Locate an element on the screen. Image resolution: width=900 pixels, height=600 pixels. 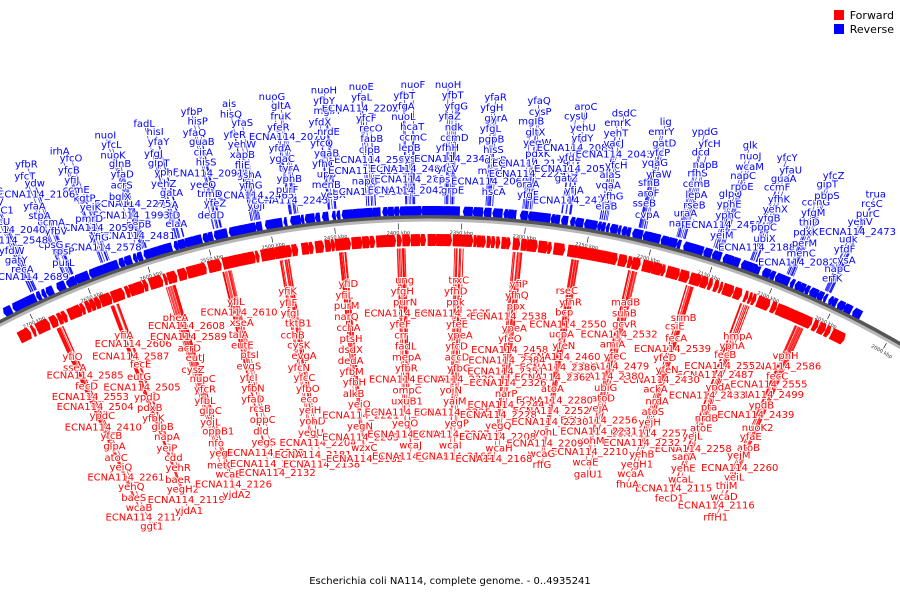
gene-label: ECNA114_2225 is located at coordinates (452, 412).